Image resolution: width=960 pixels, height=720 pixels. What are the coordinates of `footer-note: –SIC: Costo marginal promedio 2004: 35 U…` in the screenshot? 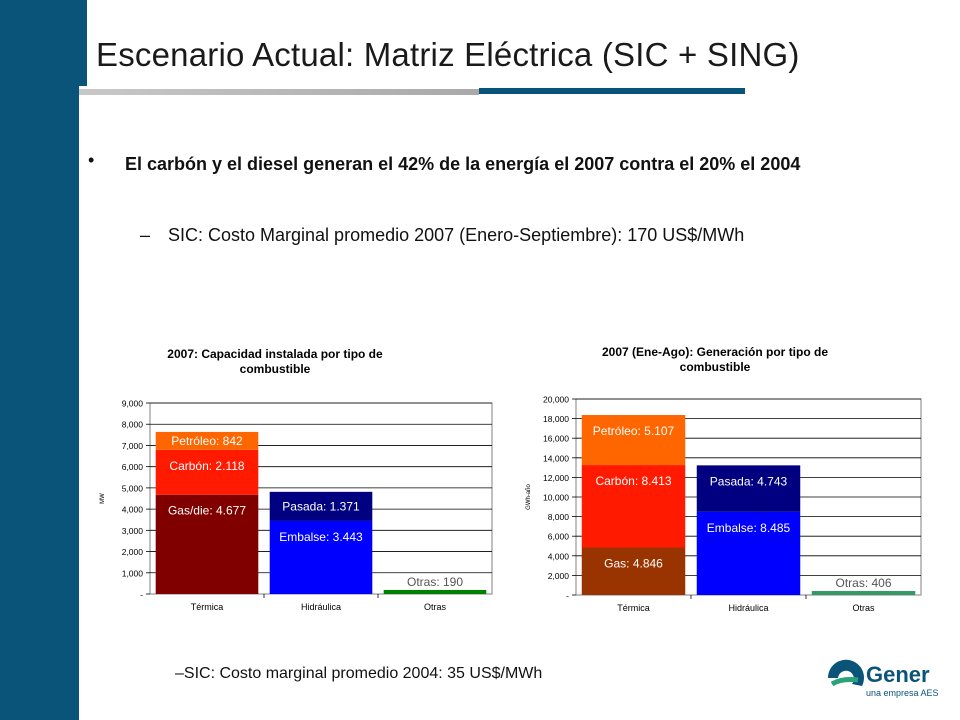 It's located at (359, 673).